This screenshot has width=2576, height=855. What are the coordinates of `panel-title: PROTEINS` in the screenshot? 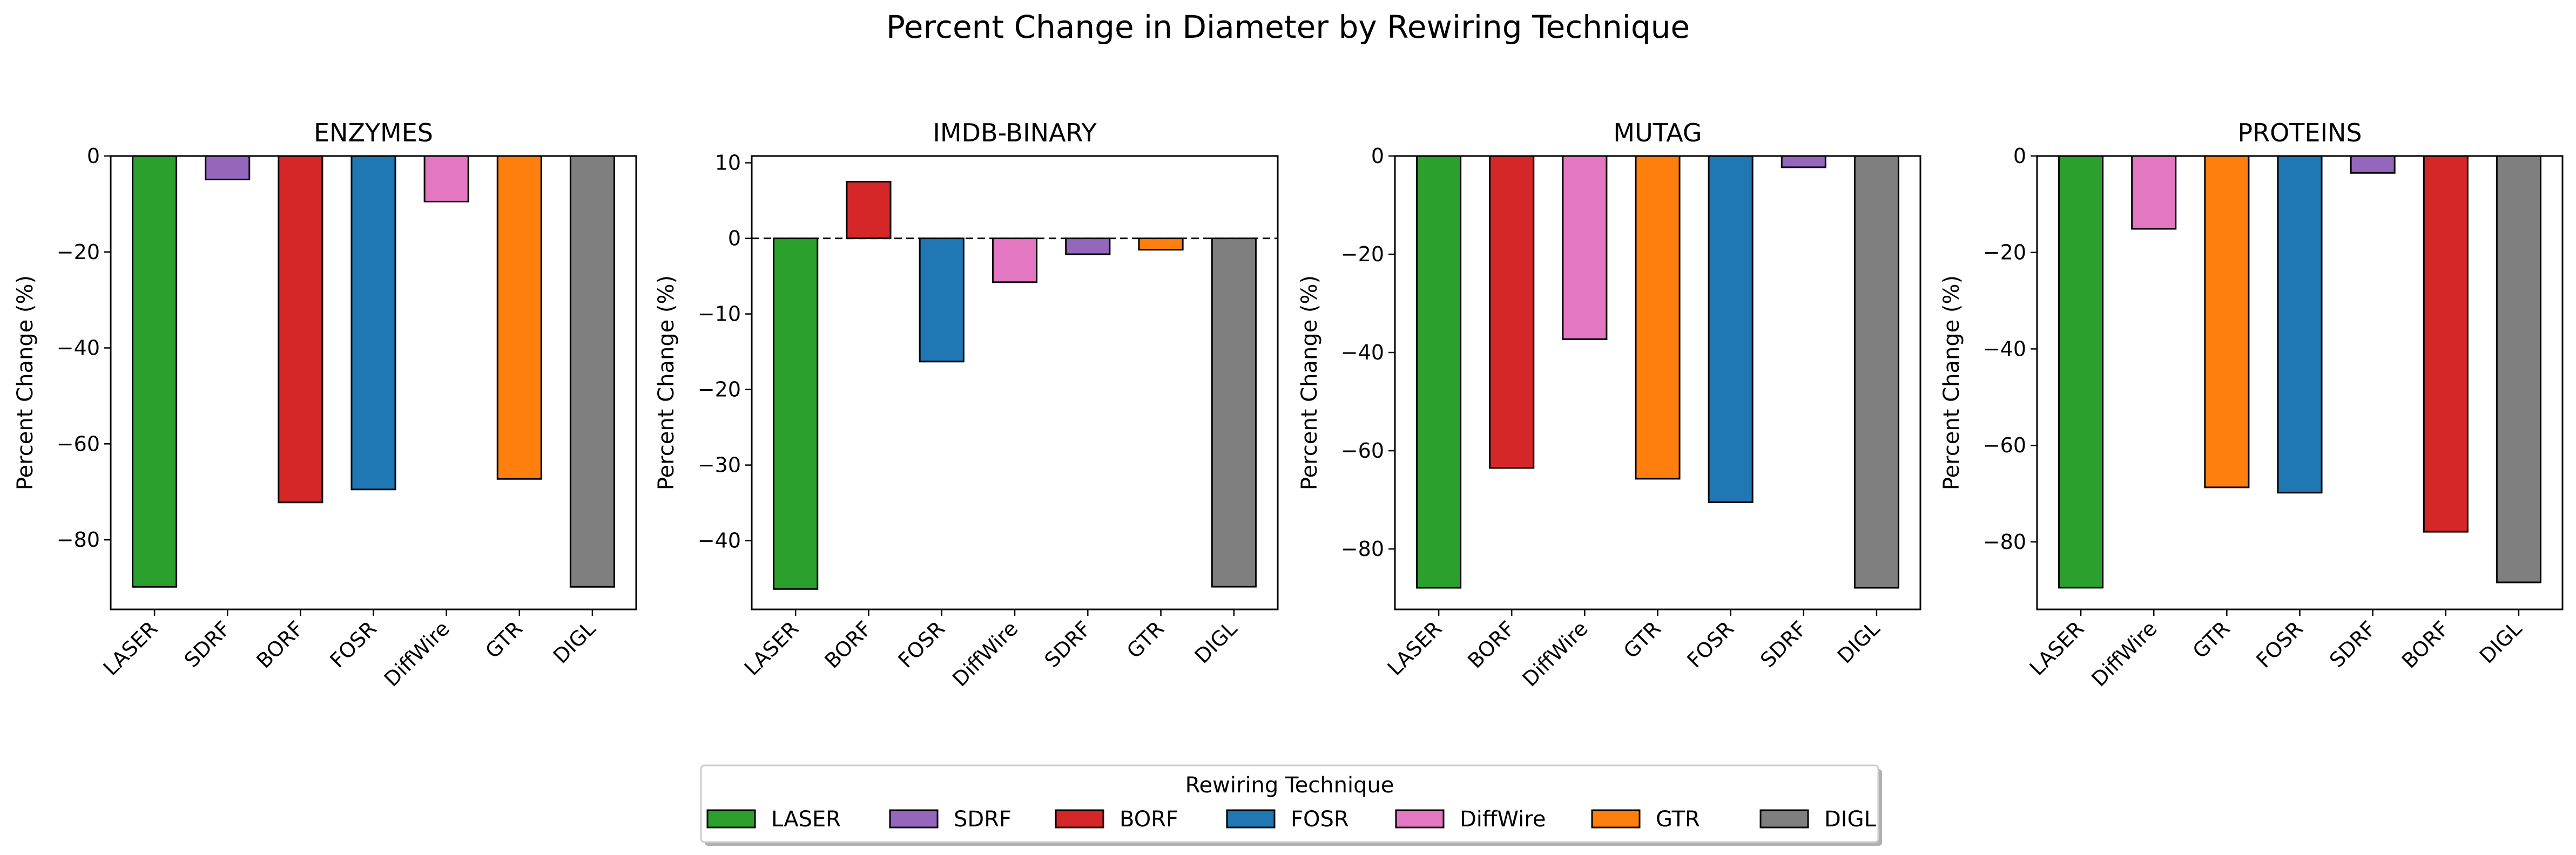 It's located at (2299, 132).